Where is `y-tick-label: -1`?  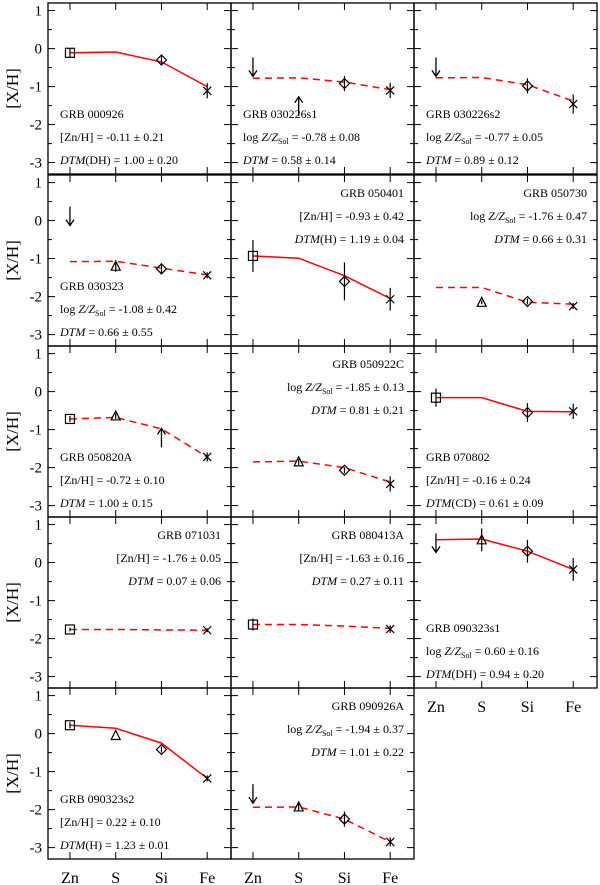 y-tick-label: -1 is located at coordinates (36, 431).